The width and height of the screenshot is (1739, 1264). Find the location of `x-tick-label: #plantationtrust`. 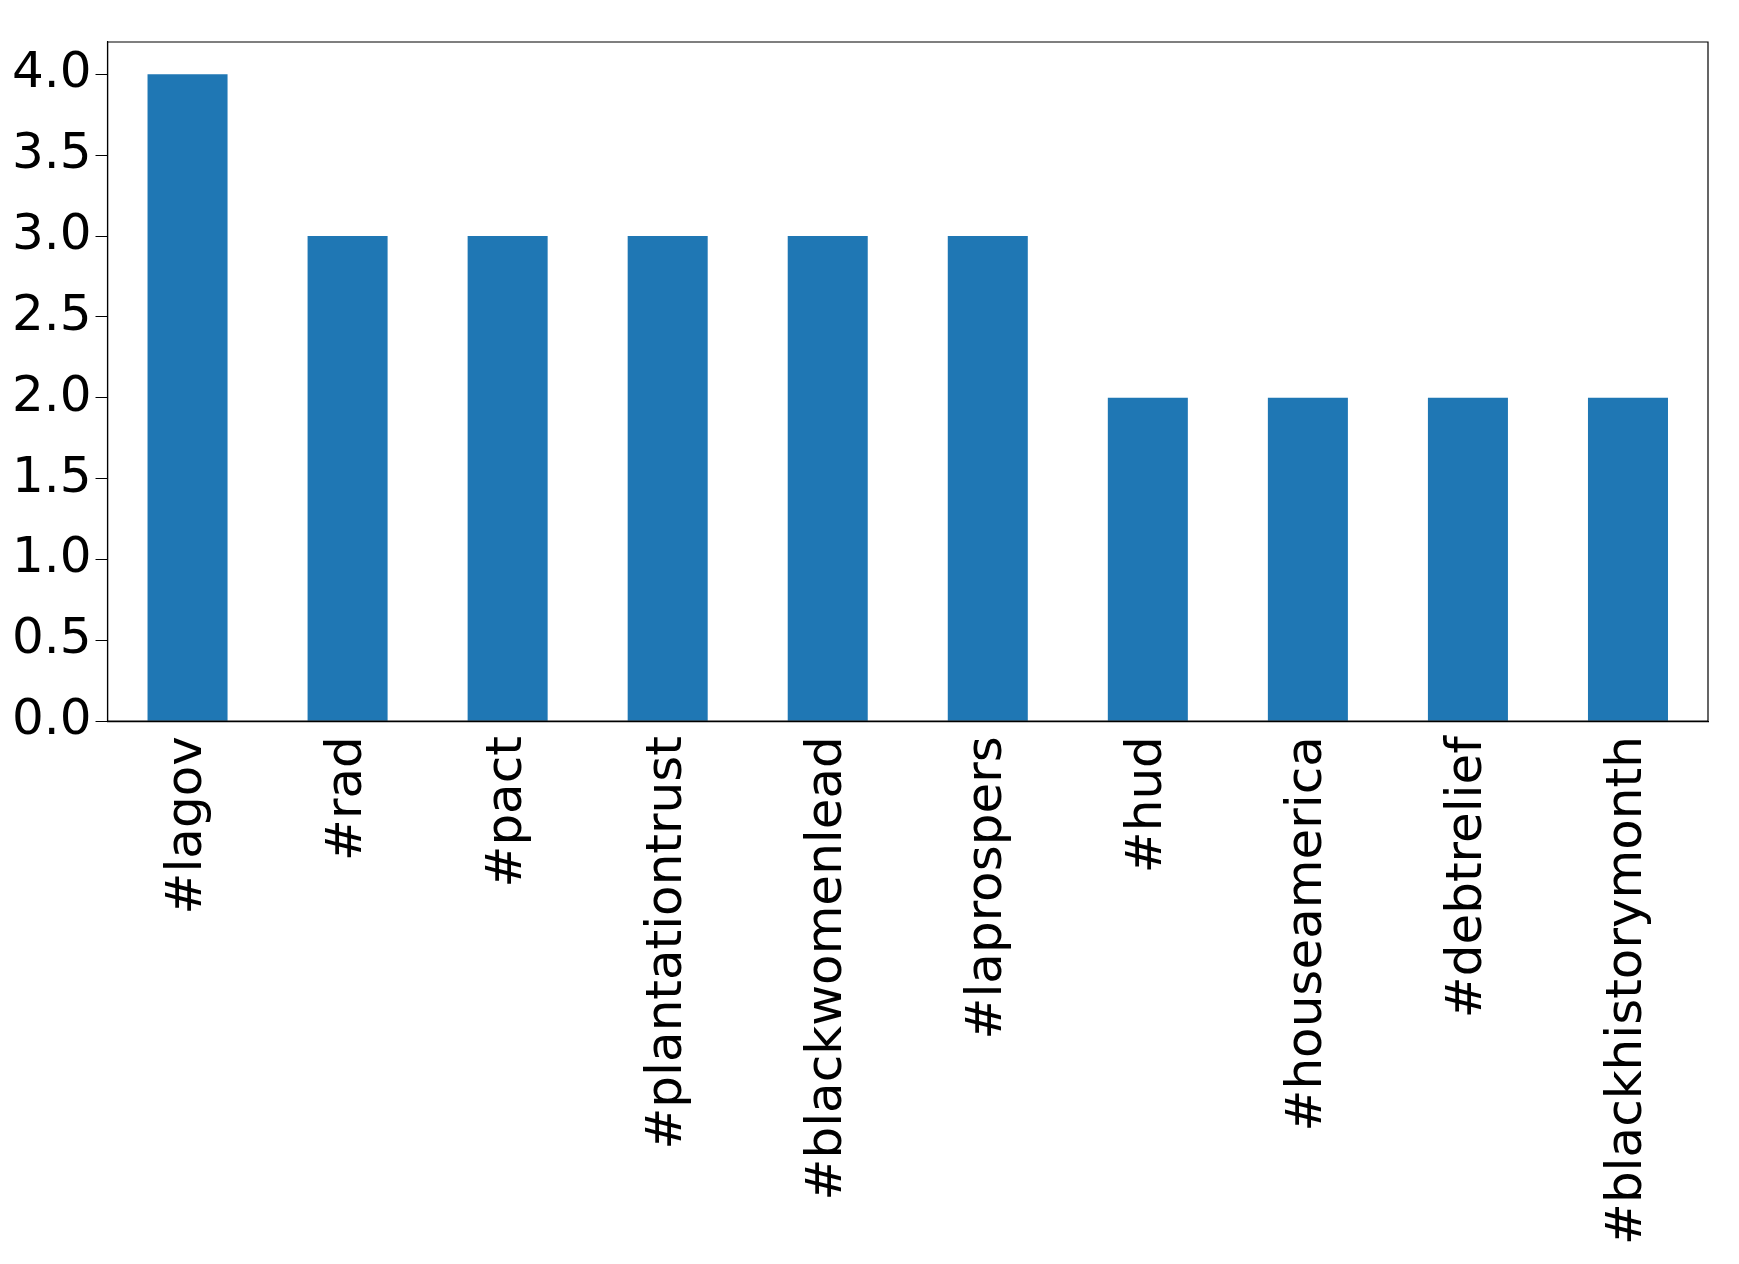

x-tick-label: #plantationtrust is located at coordinates (663, 943).